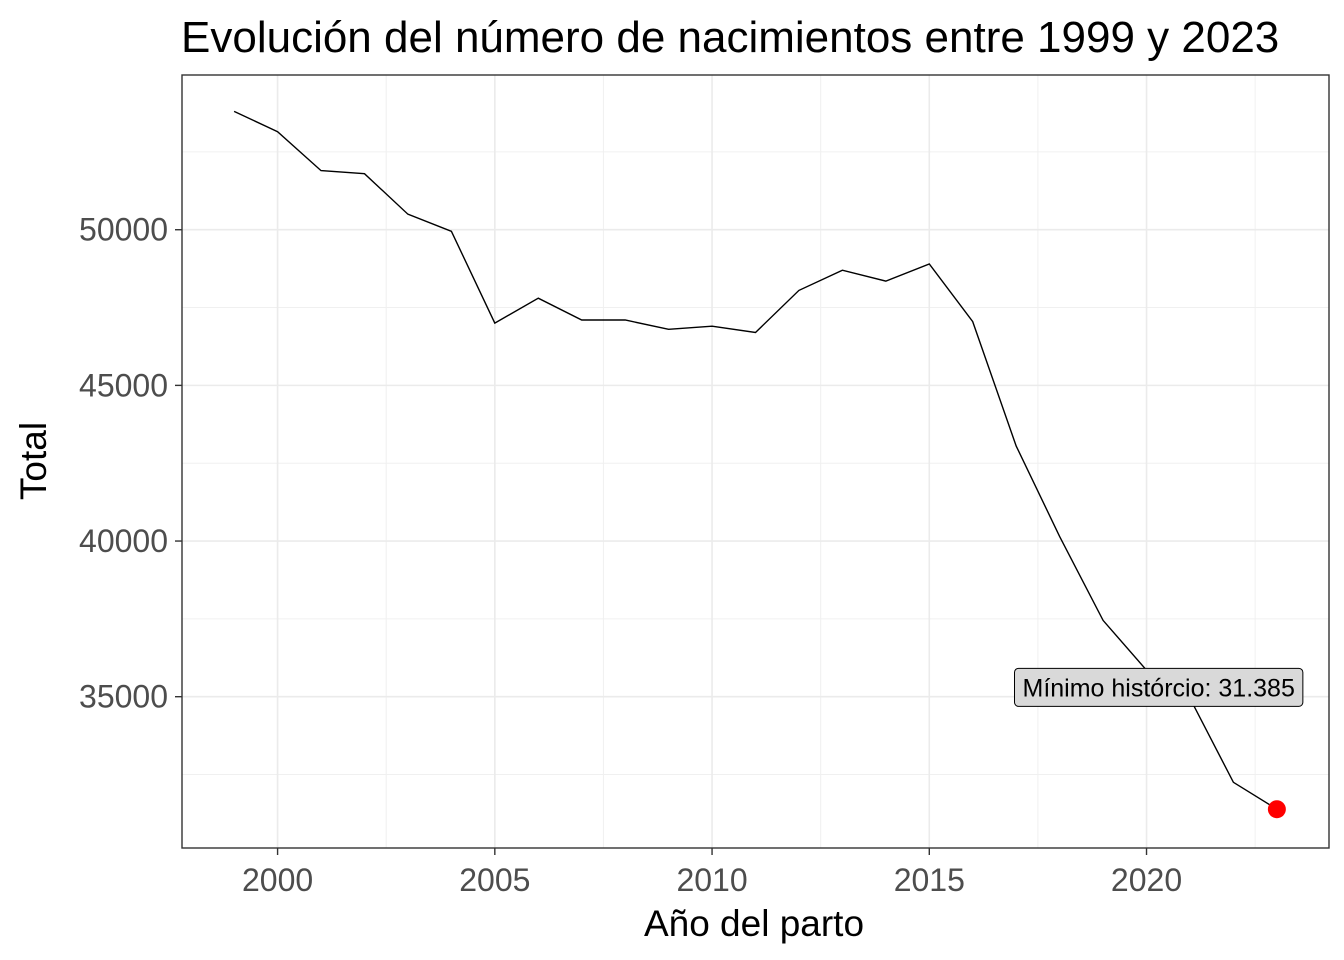 The image size is (1344, 960). I want to click on x-tick-label: 2020, so click(1146, 880).